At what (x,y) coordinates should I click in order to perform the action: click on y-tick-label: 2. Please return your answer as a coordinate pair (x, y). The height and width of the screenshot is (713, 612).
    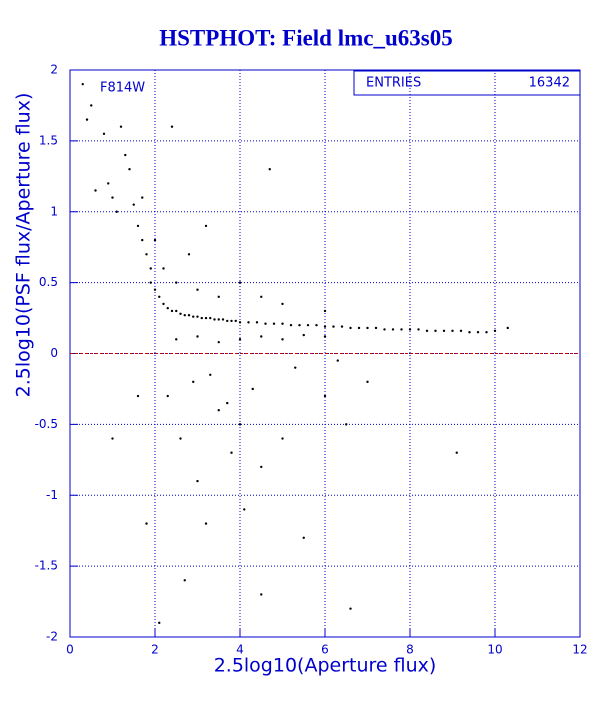
    Looking at the image, I should click on (54, 70).